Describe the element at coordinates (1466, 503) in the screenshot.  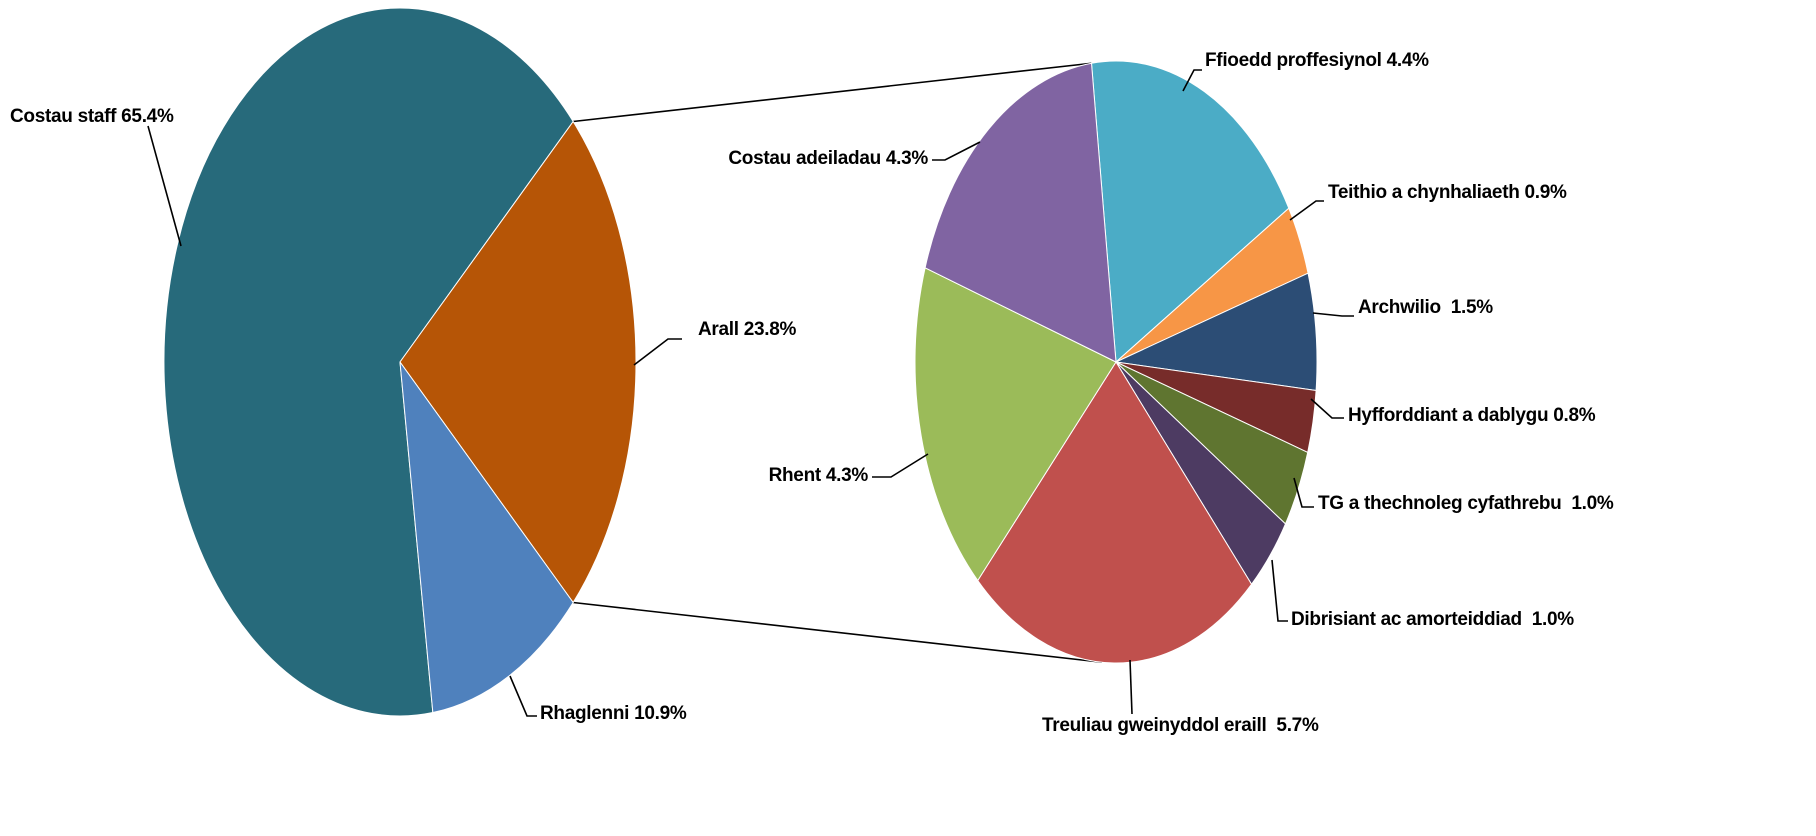
I see `secondary-label-tg-a-thechnoleg-cyfathrebu: TG a thechnoleg cyfathrebu 1.0%` at that location.